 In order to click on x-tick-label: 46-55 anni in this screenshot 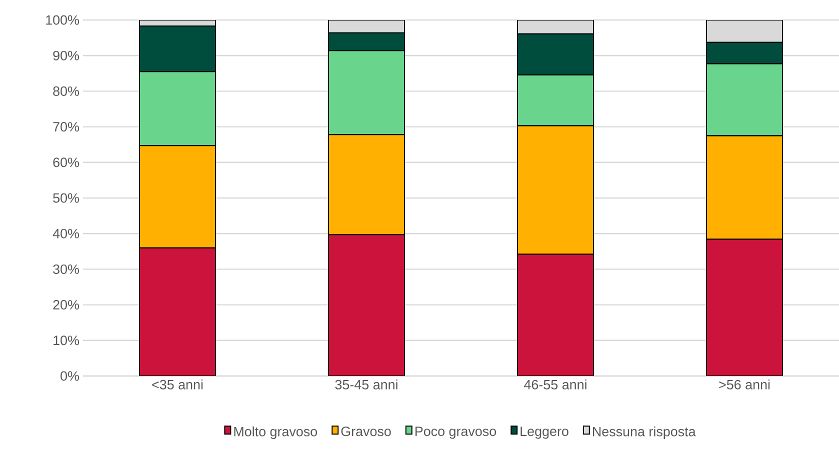, I will do `click(555, 385)`.